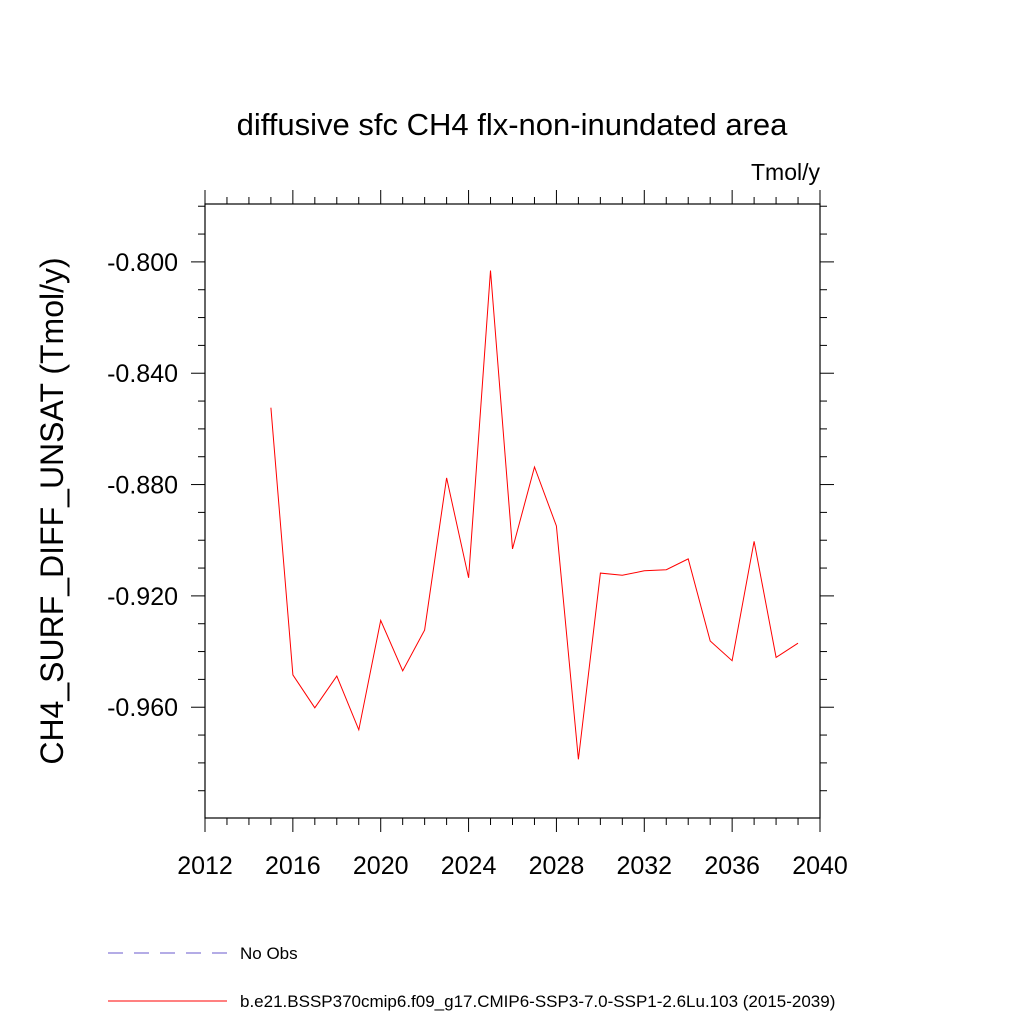  I want to click on x-tick-label: 2040, so click(820, 866).